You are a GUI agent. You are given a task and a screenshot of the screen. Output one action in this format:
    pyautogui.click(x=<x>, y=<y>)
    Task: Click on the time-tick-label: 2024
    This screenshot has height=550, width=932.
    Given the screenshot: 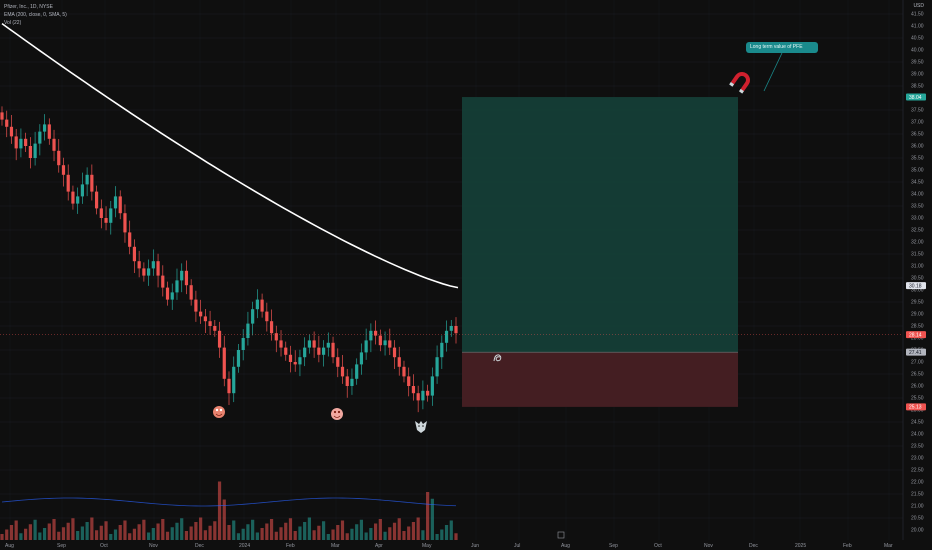 What is the action you would take?
    pyautogui.click(x=244, y=546)
    